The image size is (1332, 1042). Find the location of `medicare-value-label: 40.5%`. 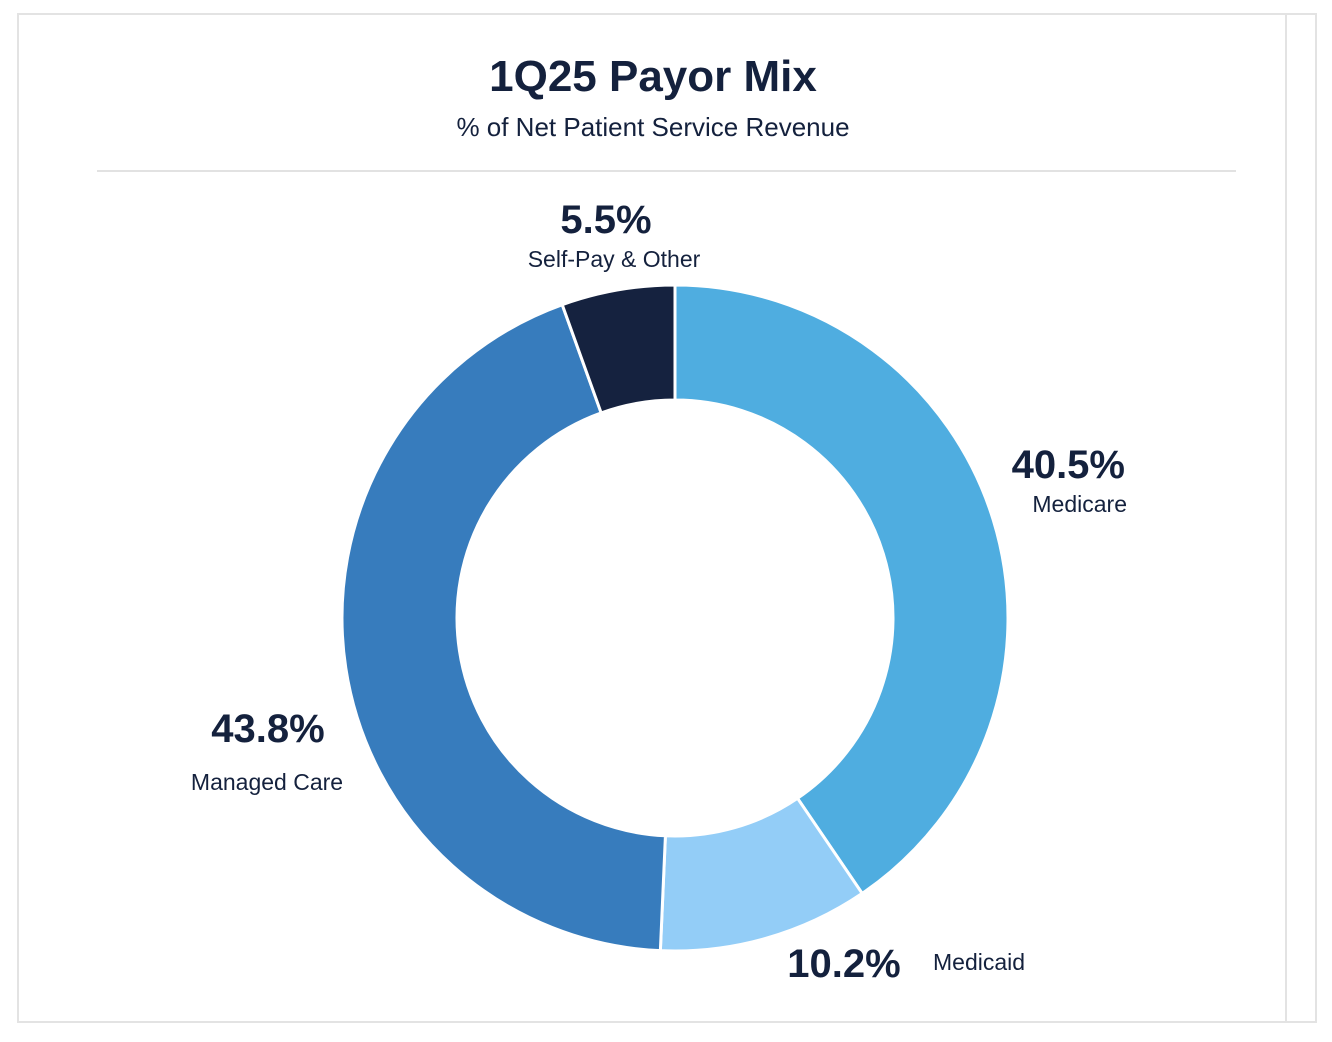

medicare-value-label: 40.5% is located at coordinates (1068, 465).